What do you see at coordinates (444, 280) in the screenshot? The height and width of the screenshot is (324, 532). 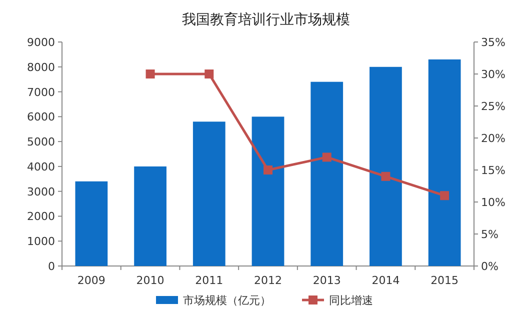 I see `x-tick-label: 2015` at bounding box center [444, 280].